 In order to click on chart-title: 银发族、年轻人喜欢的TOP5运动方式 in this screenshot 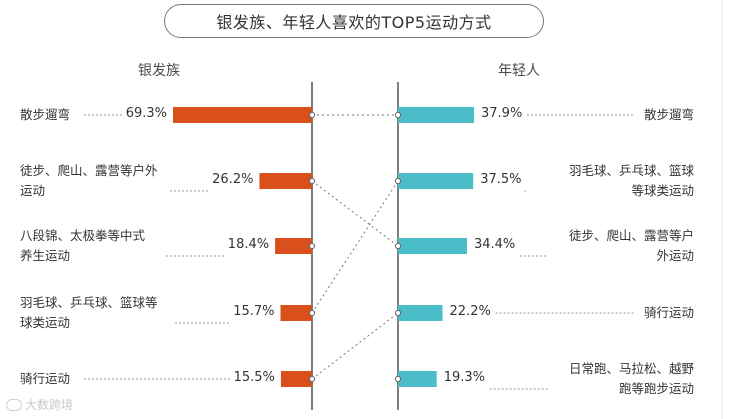, I will do `click(354, 21)`.